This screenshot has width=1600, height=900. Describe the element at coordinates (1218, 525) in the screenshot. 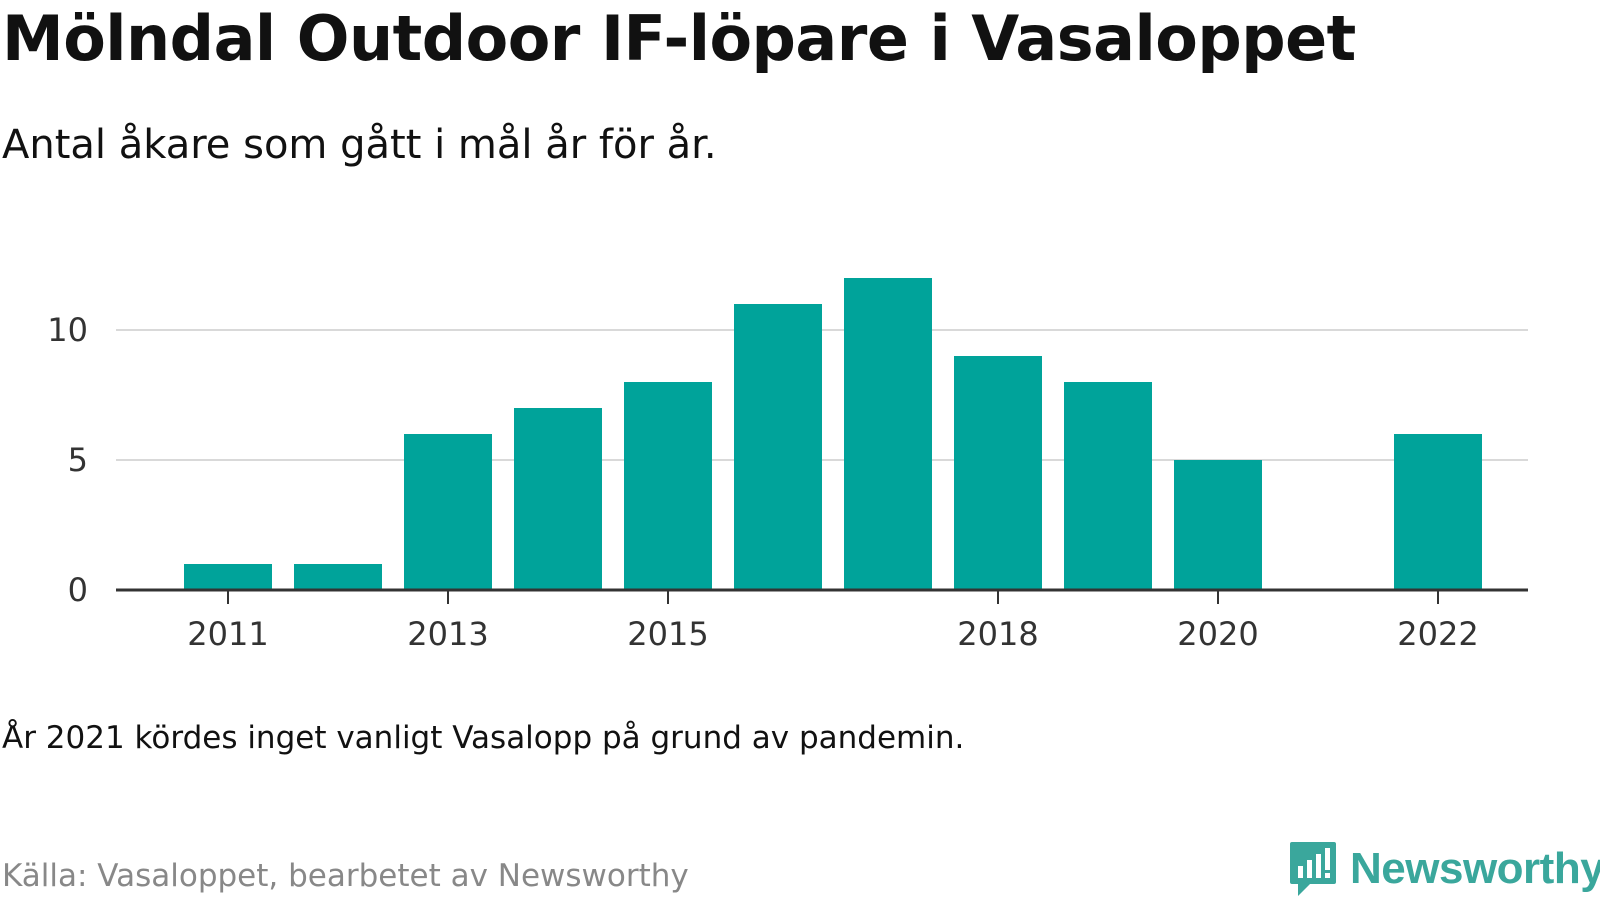

I see `bar-2020` at that location.